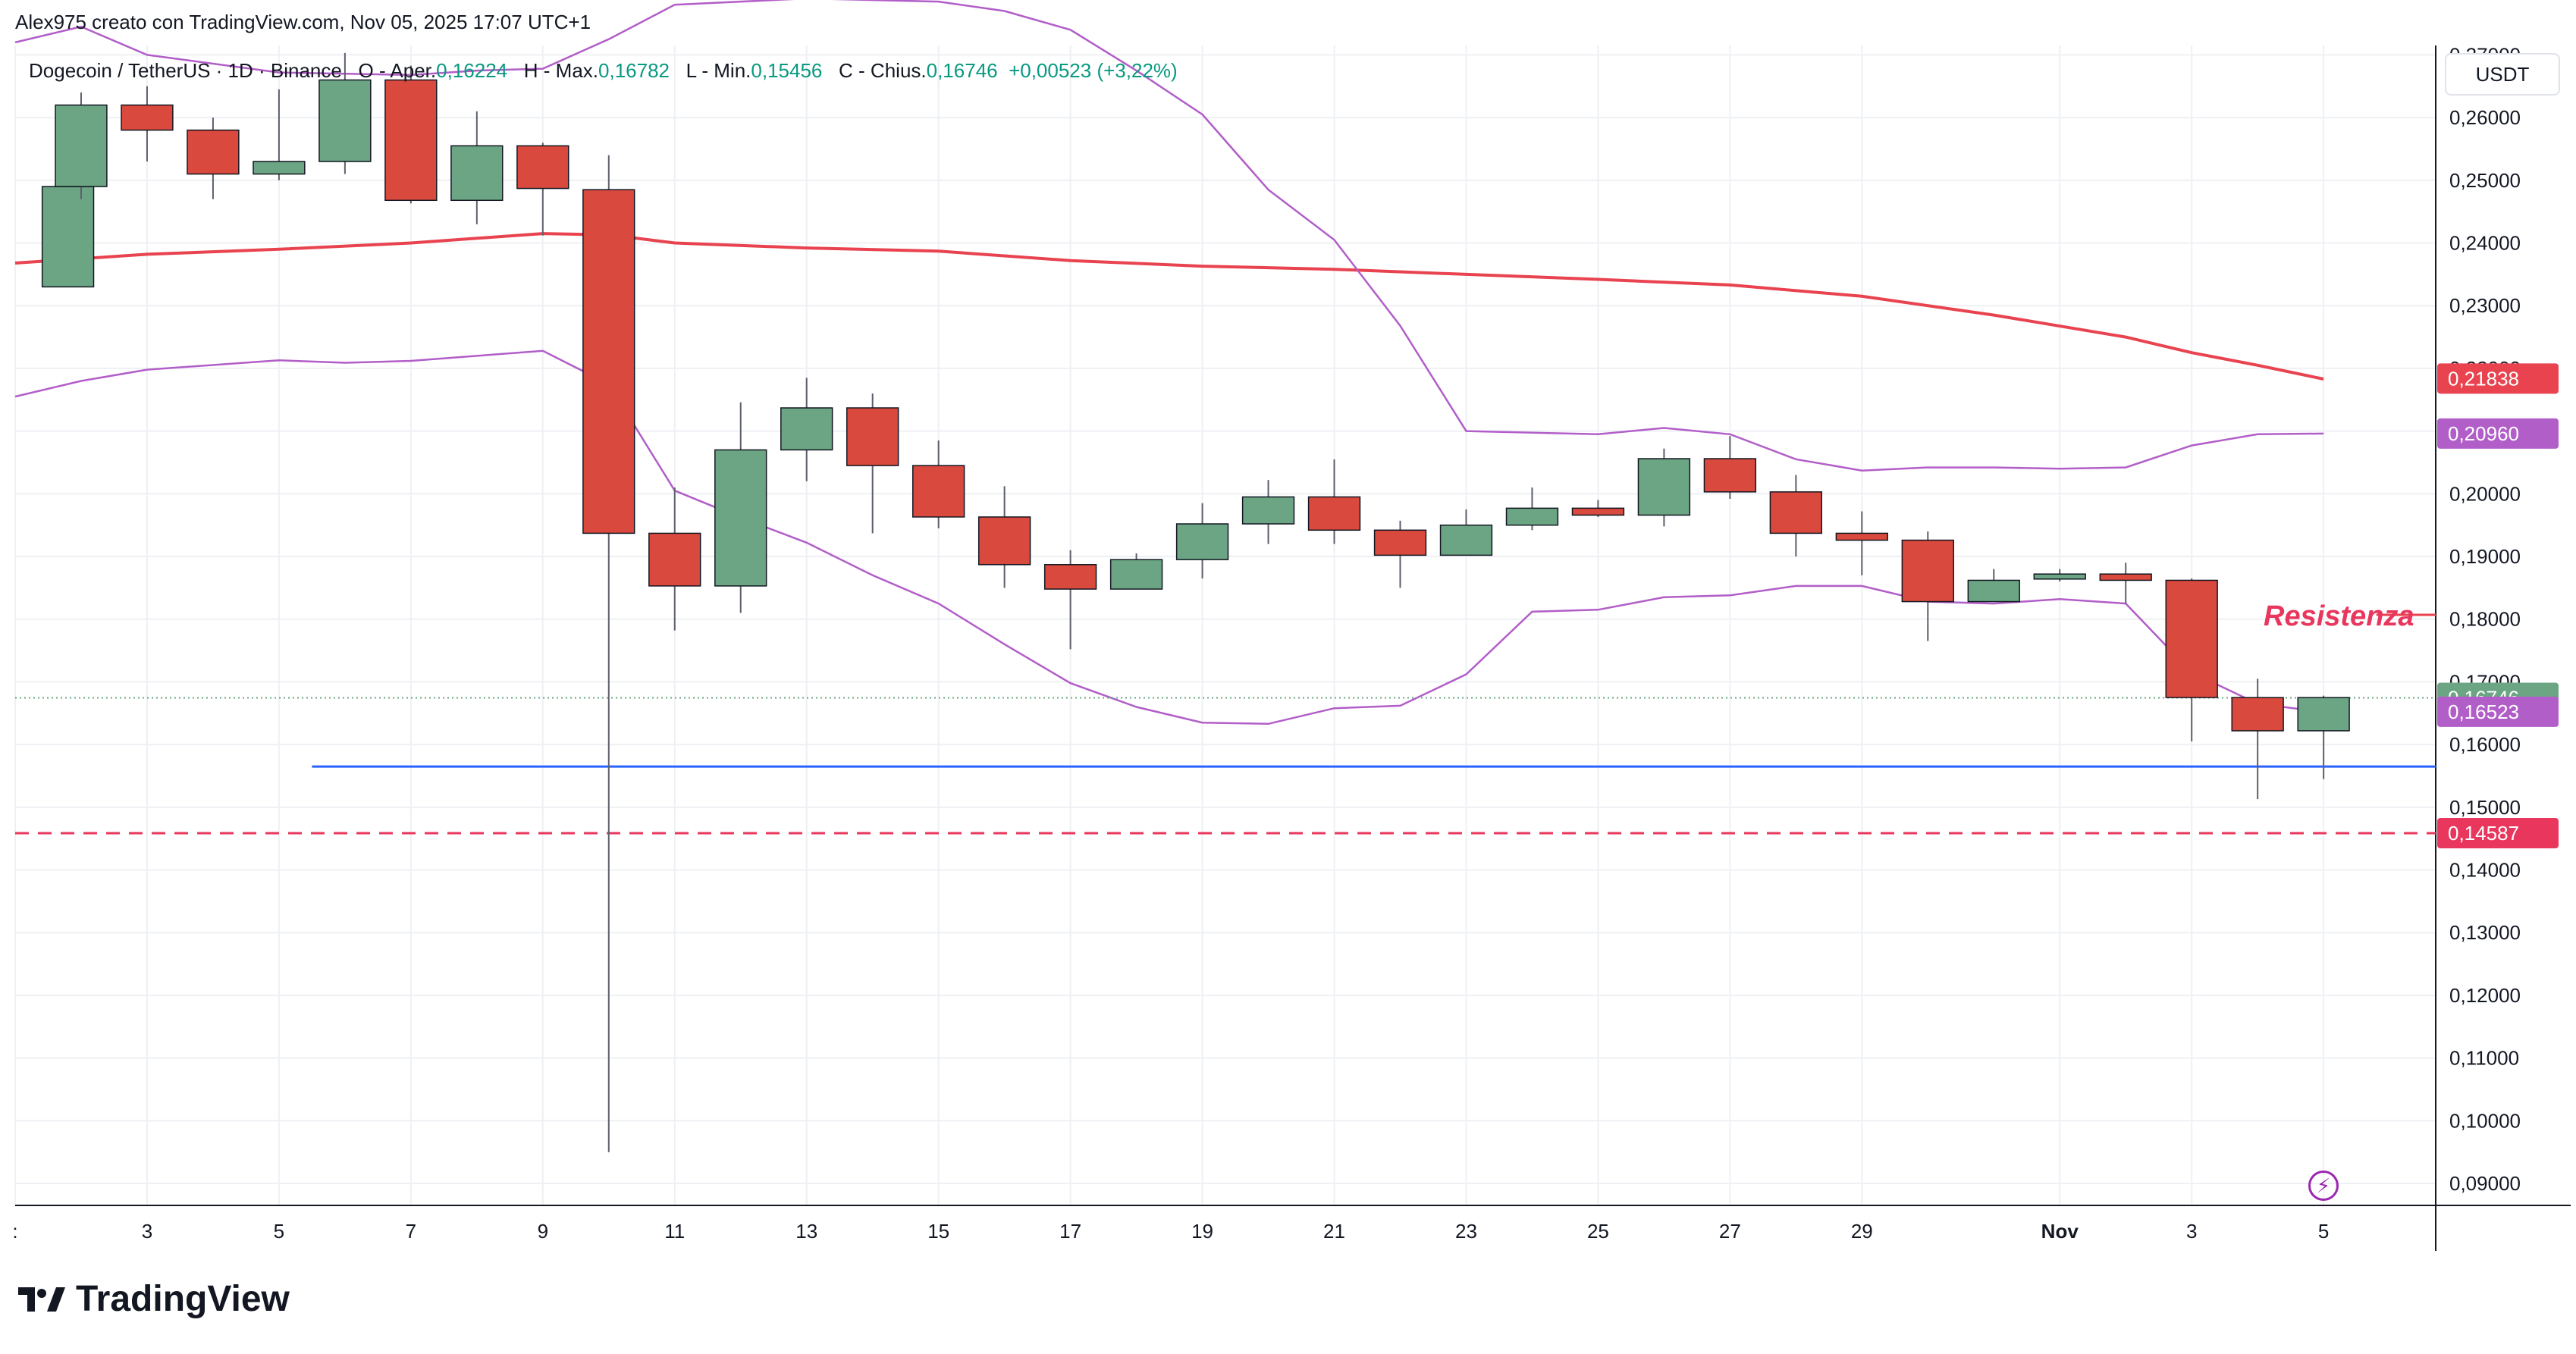 The width and height of the screenshot is (2576, 1354). I want to click on tradingview-wordmark: TradingView, so click(183, 1299).